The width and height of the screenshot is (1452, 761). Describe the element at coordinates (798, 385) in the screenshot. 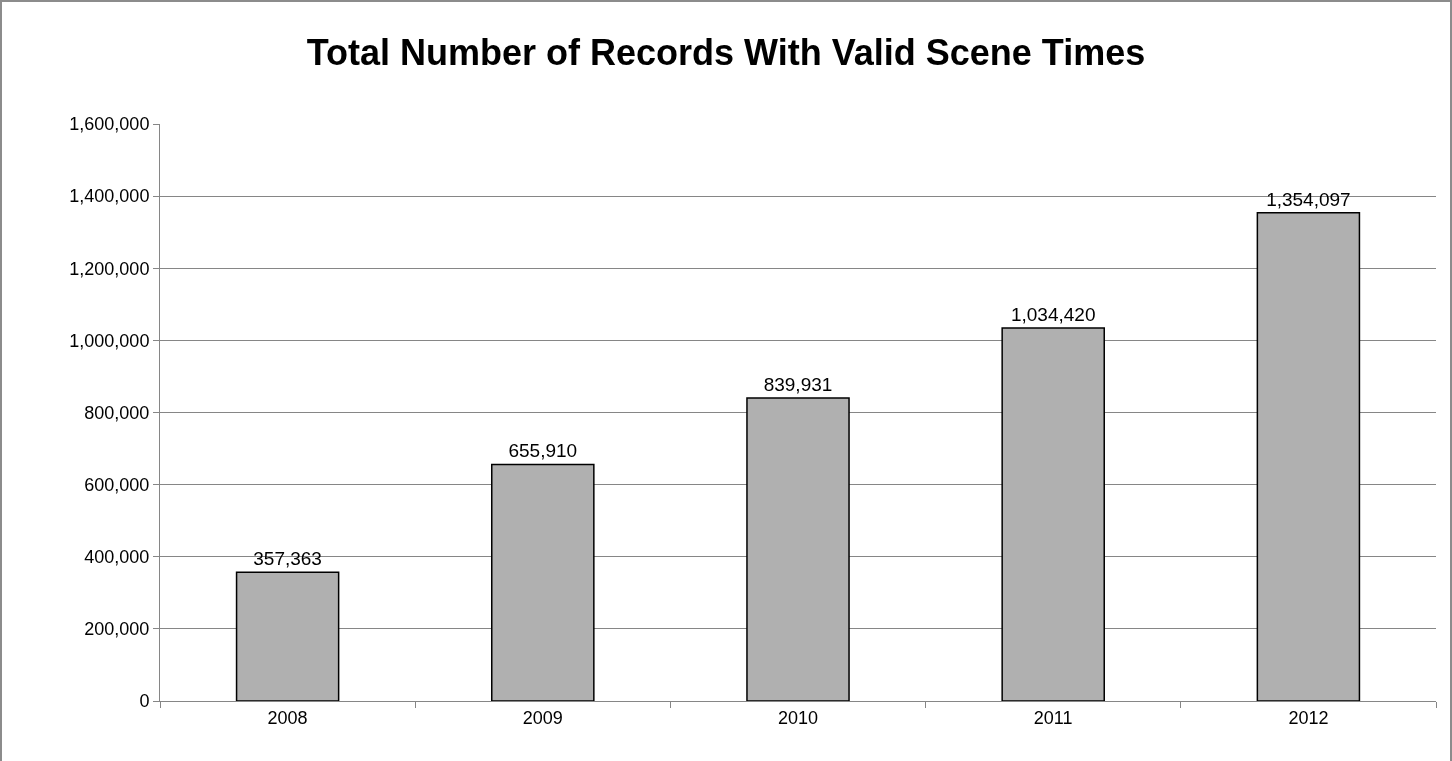

I see `data-label: 839,931` at that location.